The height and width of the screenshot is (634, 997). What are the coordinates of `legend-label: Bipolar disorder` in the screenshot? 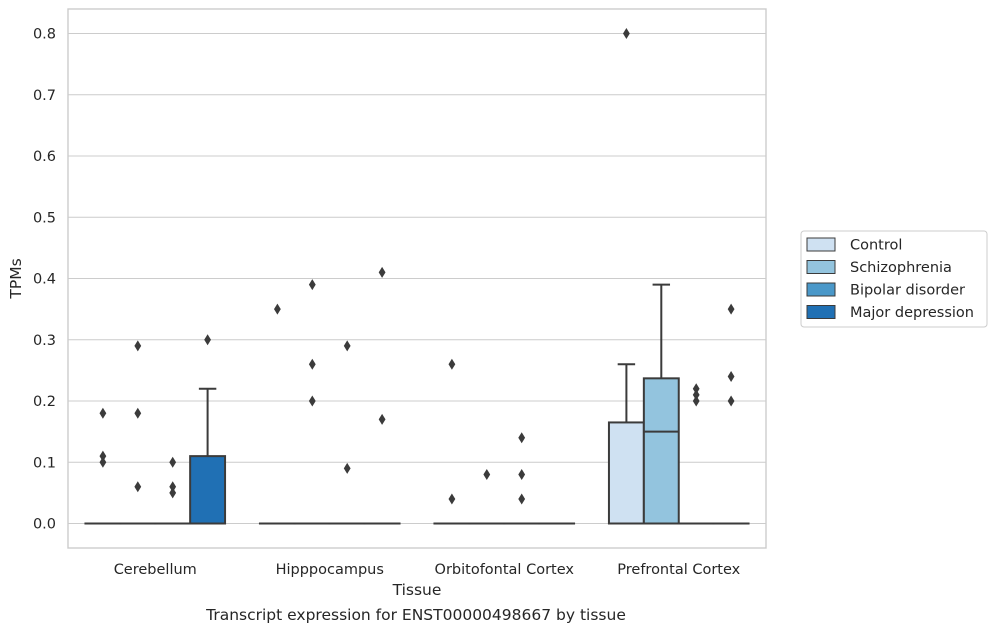 It's located at (907, 291).